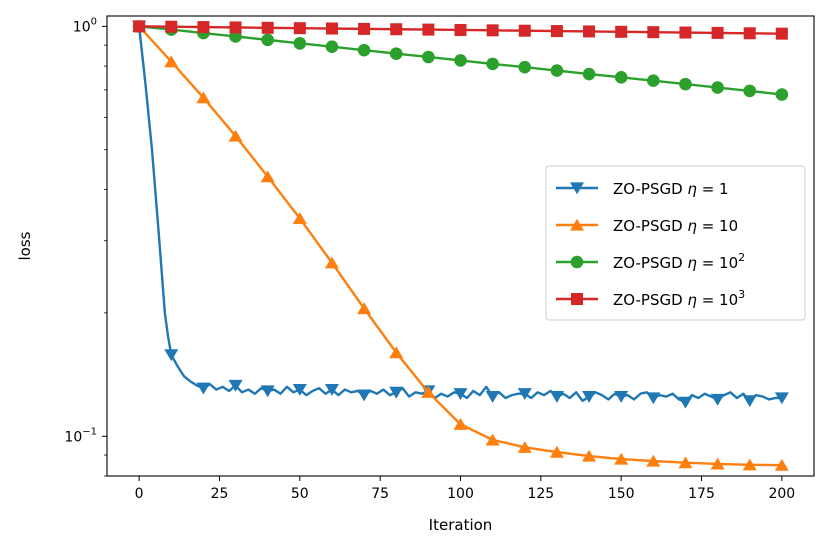 The width and height of the screenshot is (830, 553). I want to click on x-tick-label: 100, so click(460, 494).